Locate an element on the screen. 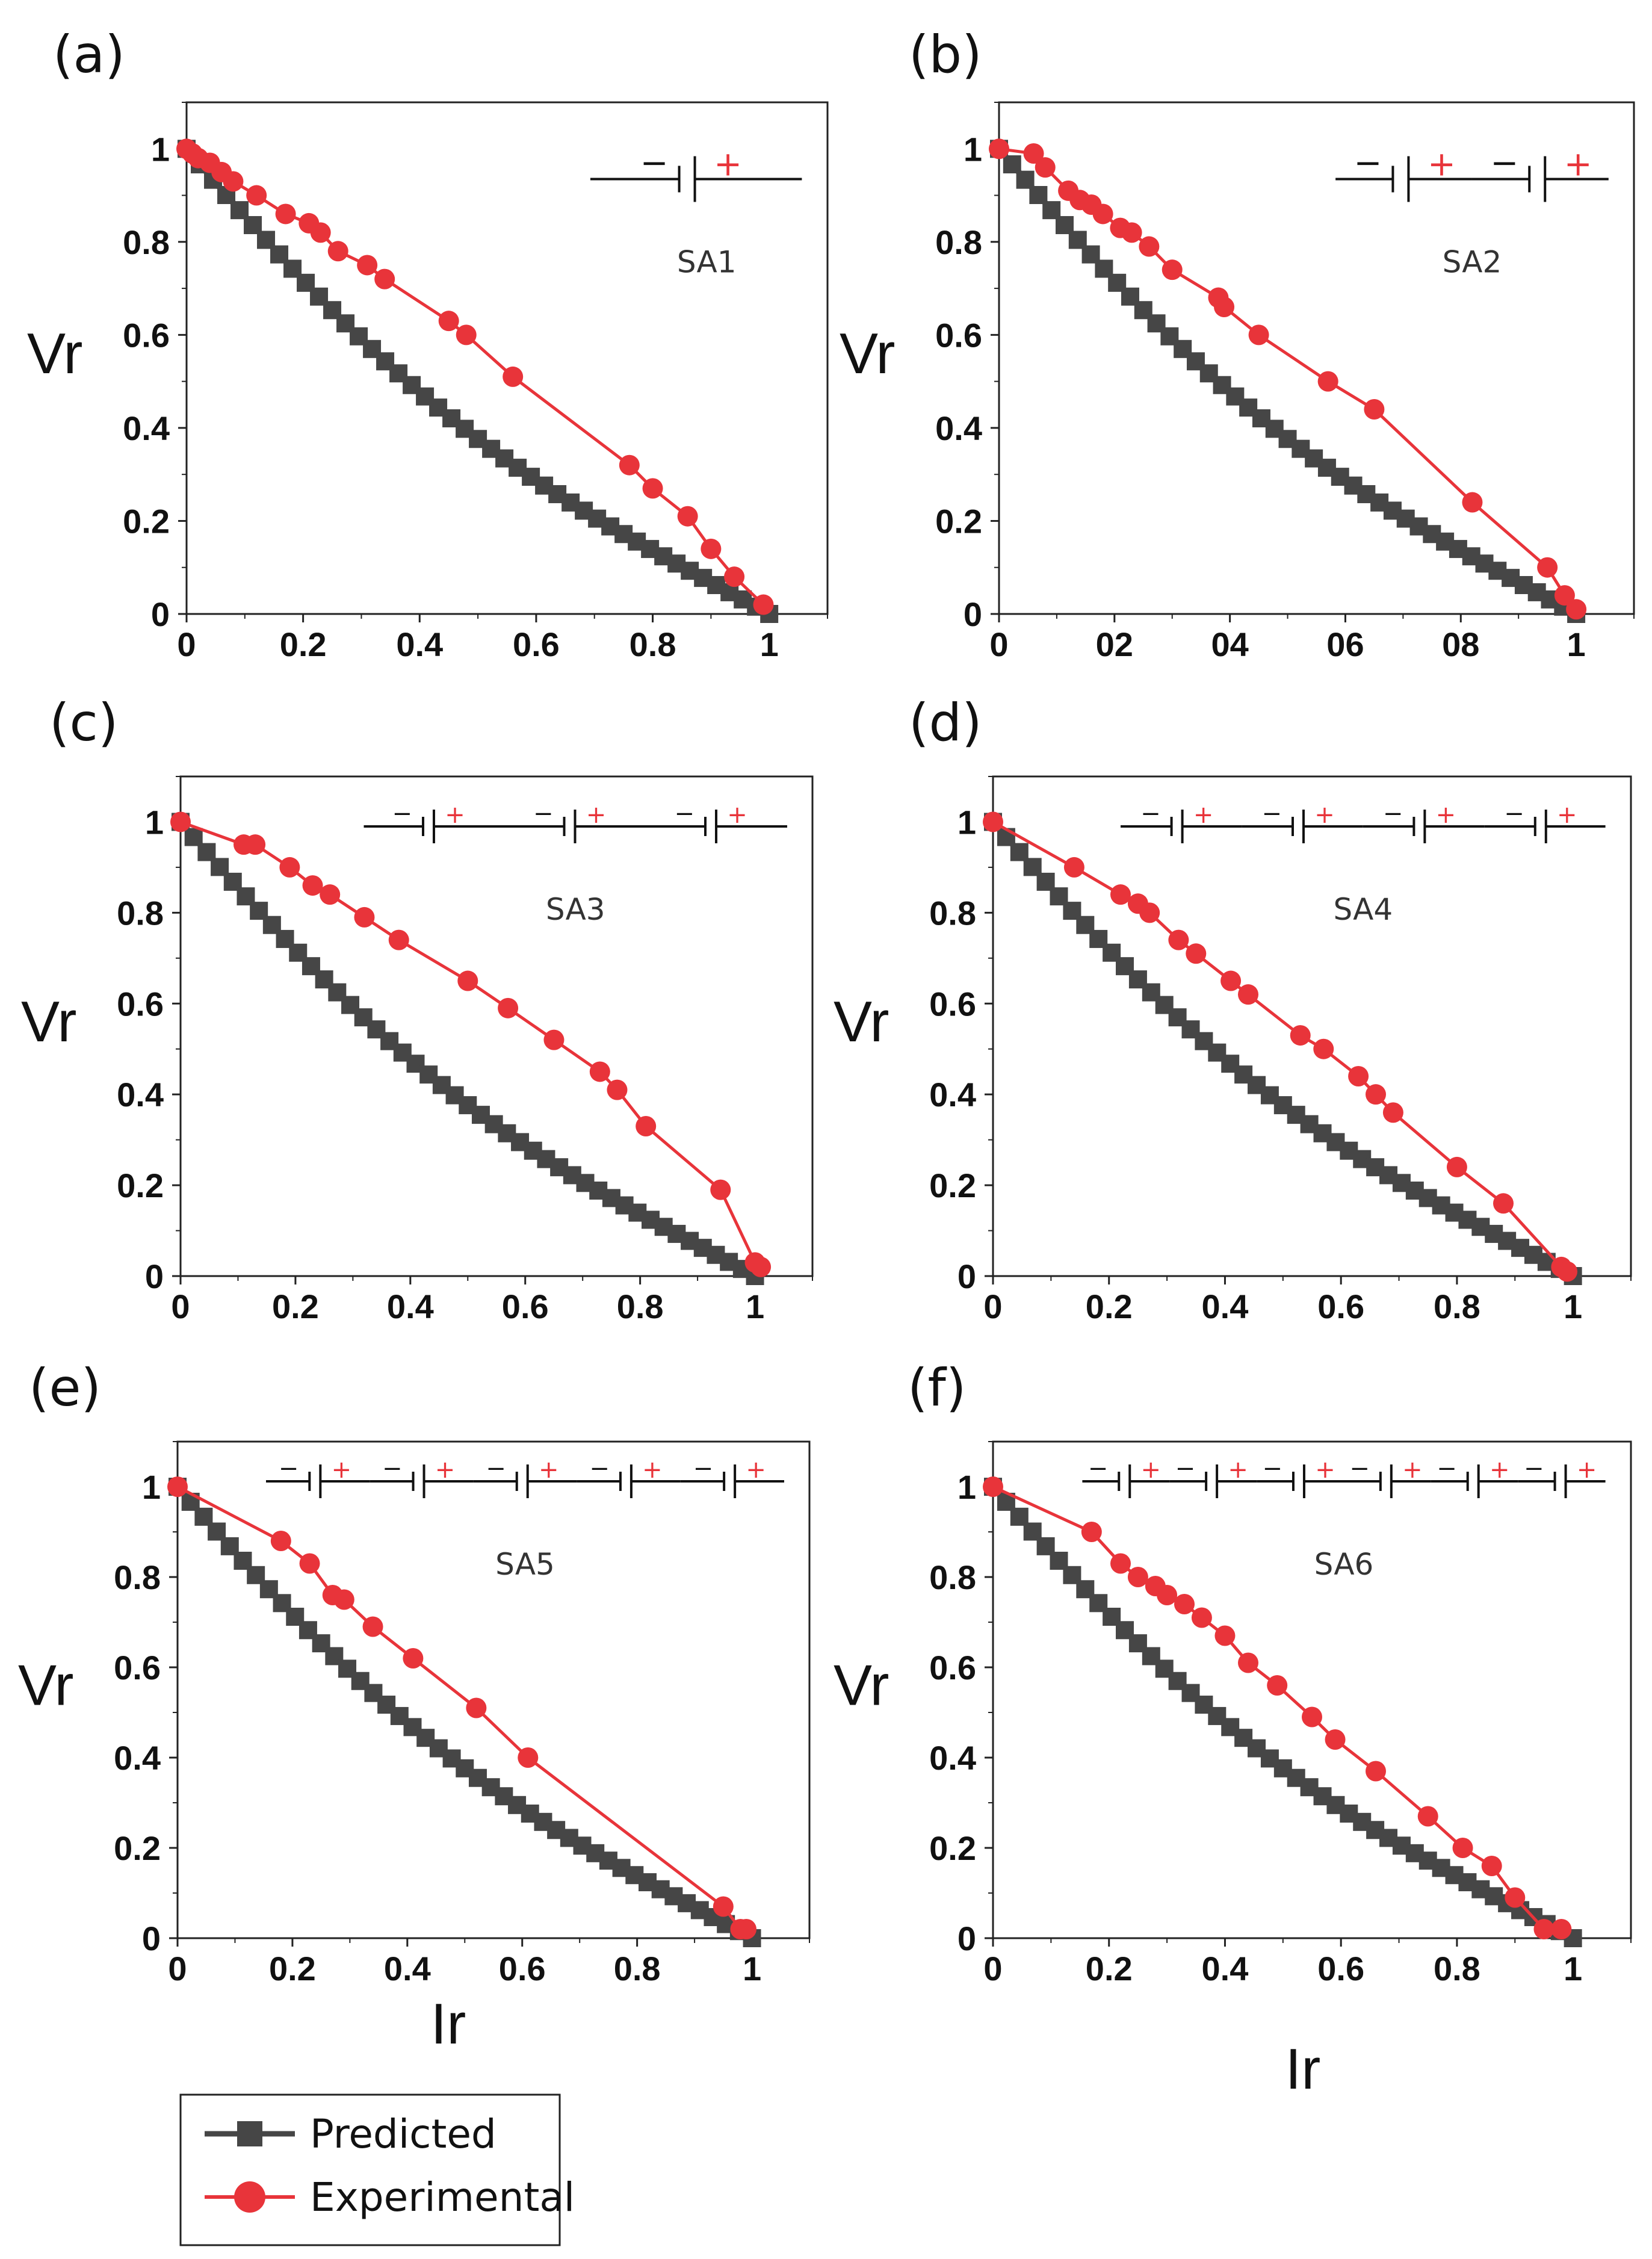 The height and width of the screenshot is (2259, 1652). x-tick-label: 0.2 is located at coordinates (292, 1969).